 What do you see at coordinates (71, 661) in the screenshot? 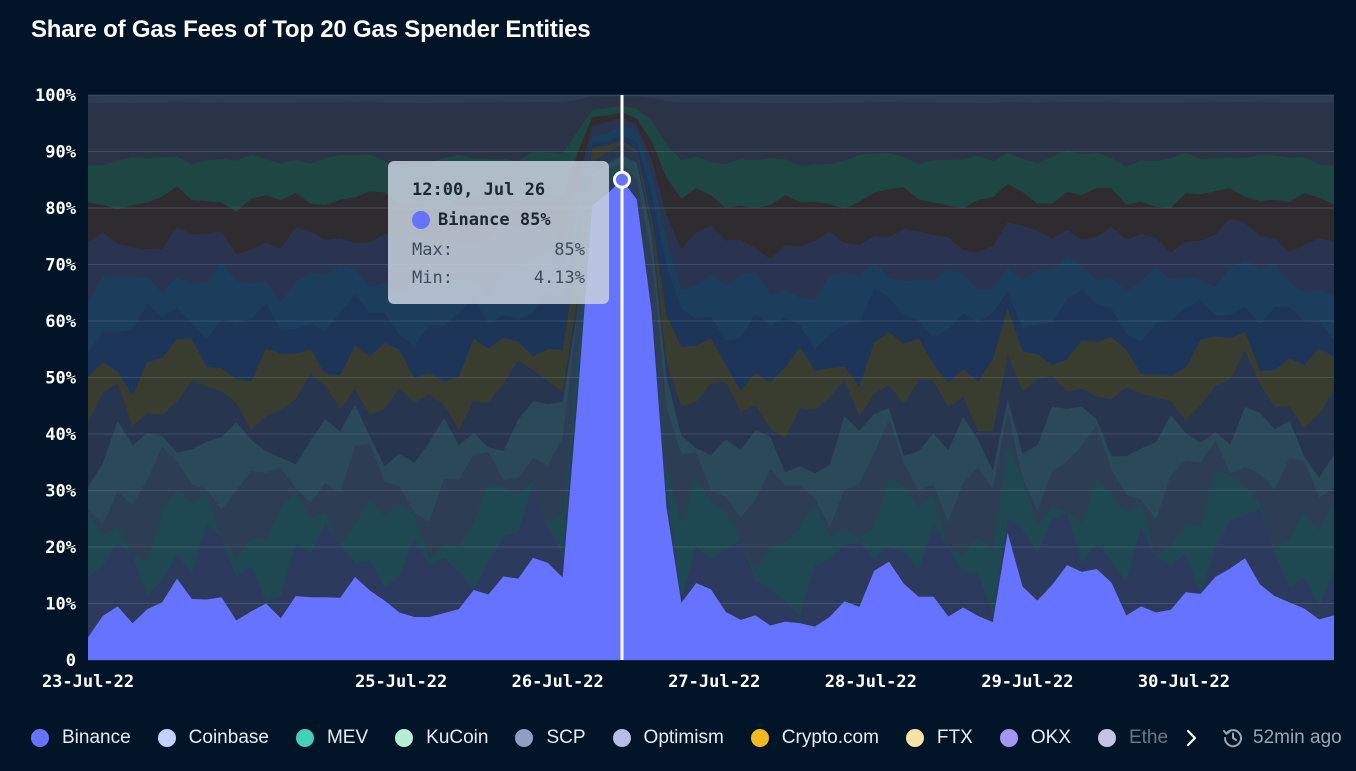
I see `y-tick-label: 0` at bounding box center [71, 661].